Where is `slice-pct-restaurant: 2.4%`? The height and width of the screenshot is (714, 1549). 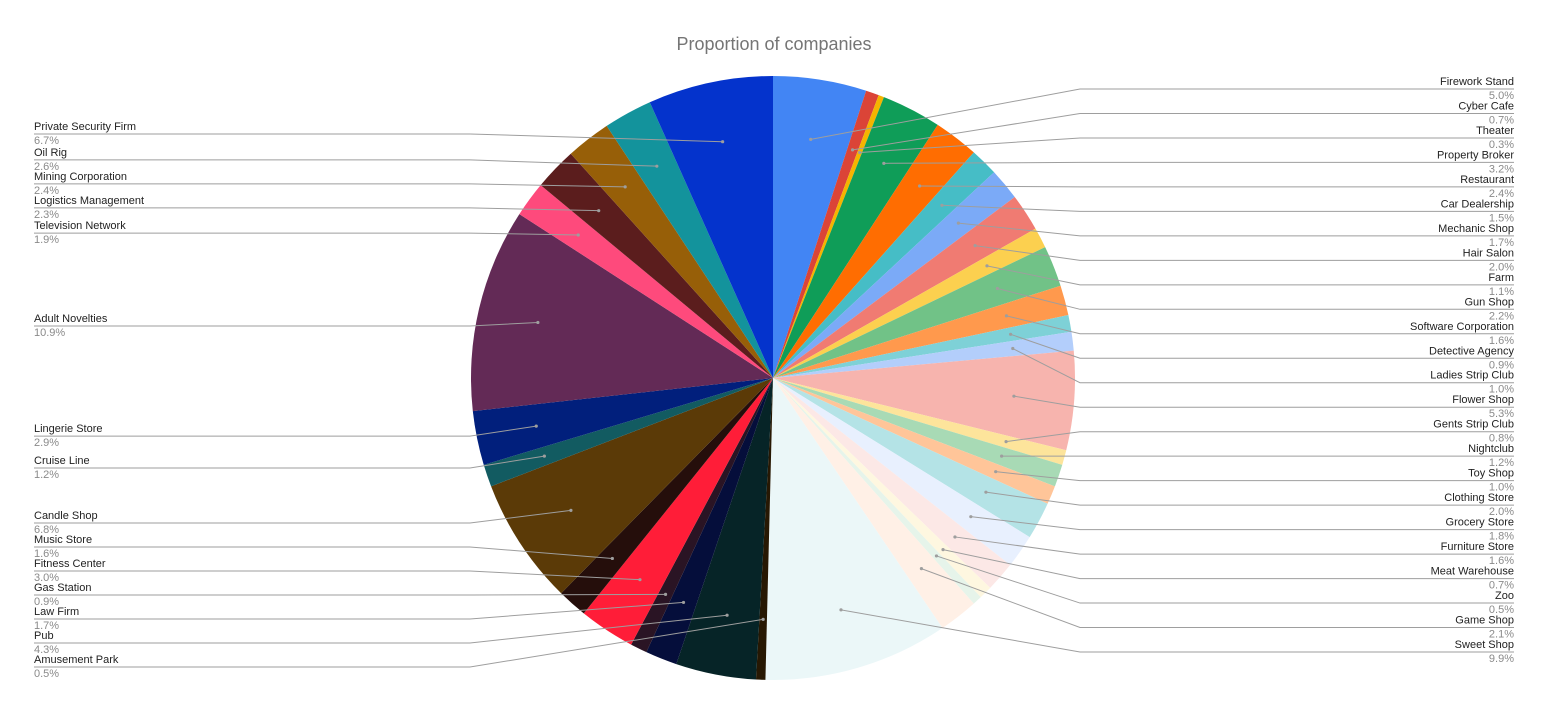
slice-pct-restaurant: 2.4% is located at coordinates (1501, 194).